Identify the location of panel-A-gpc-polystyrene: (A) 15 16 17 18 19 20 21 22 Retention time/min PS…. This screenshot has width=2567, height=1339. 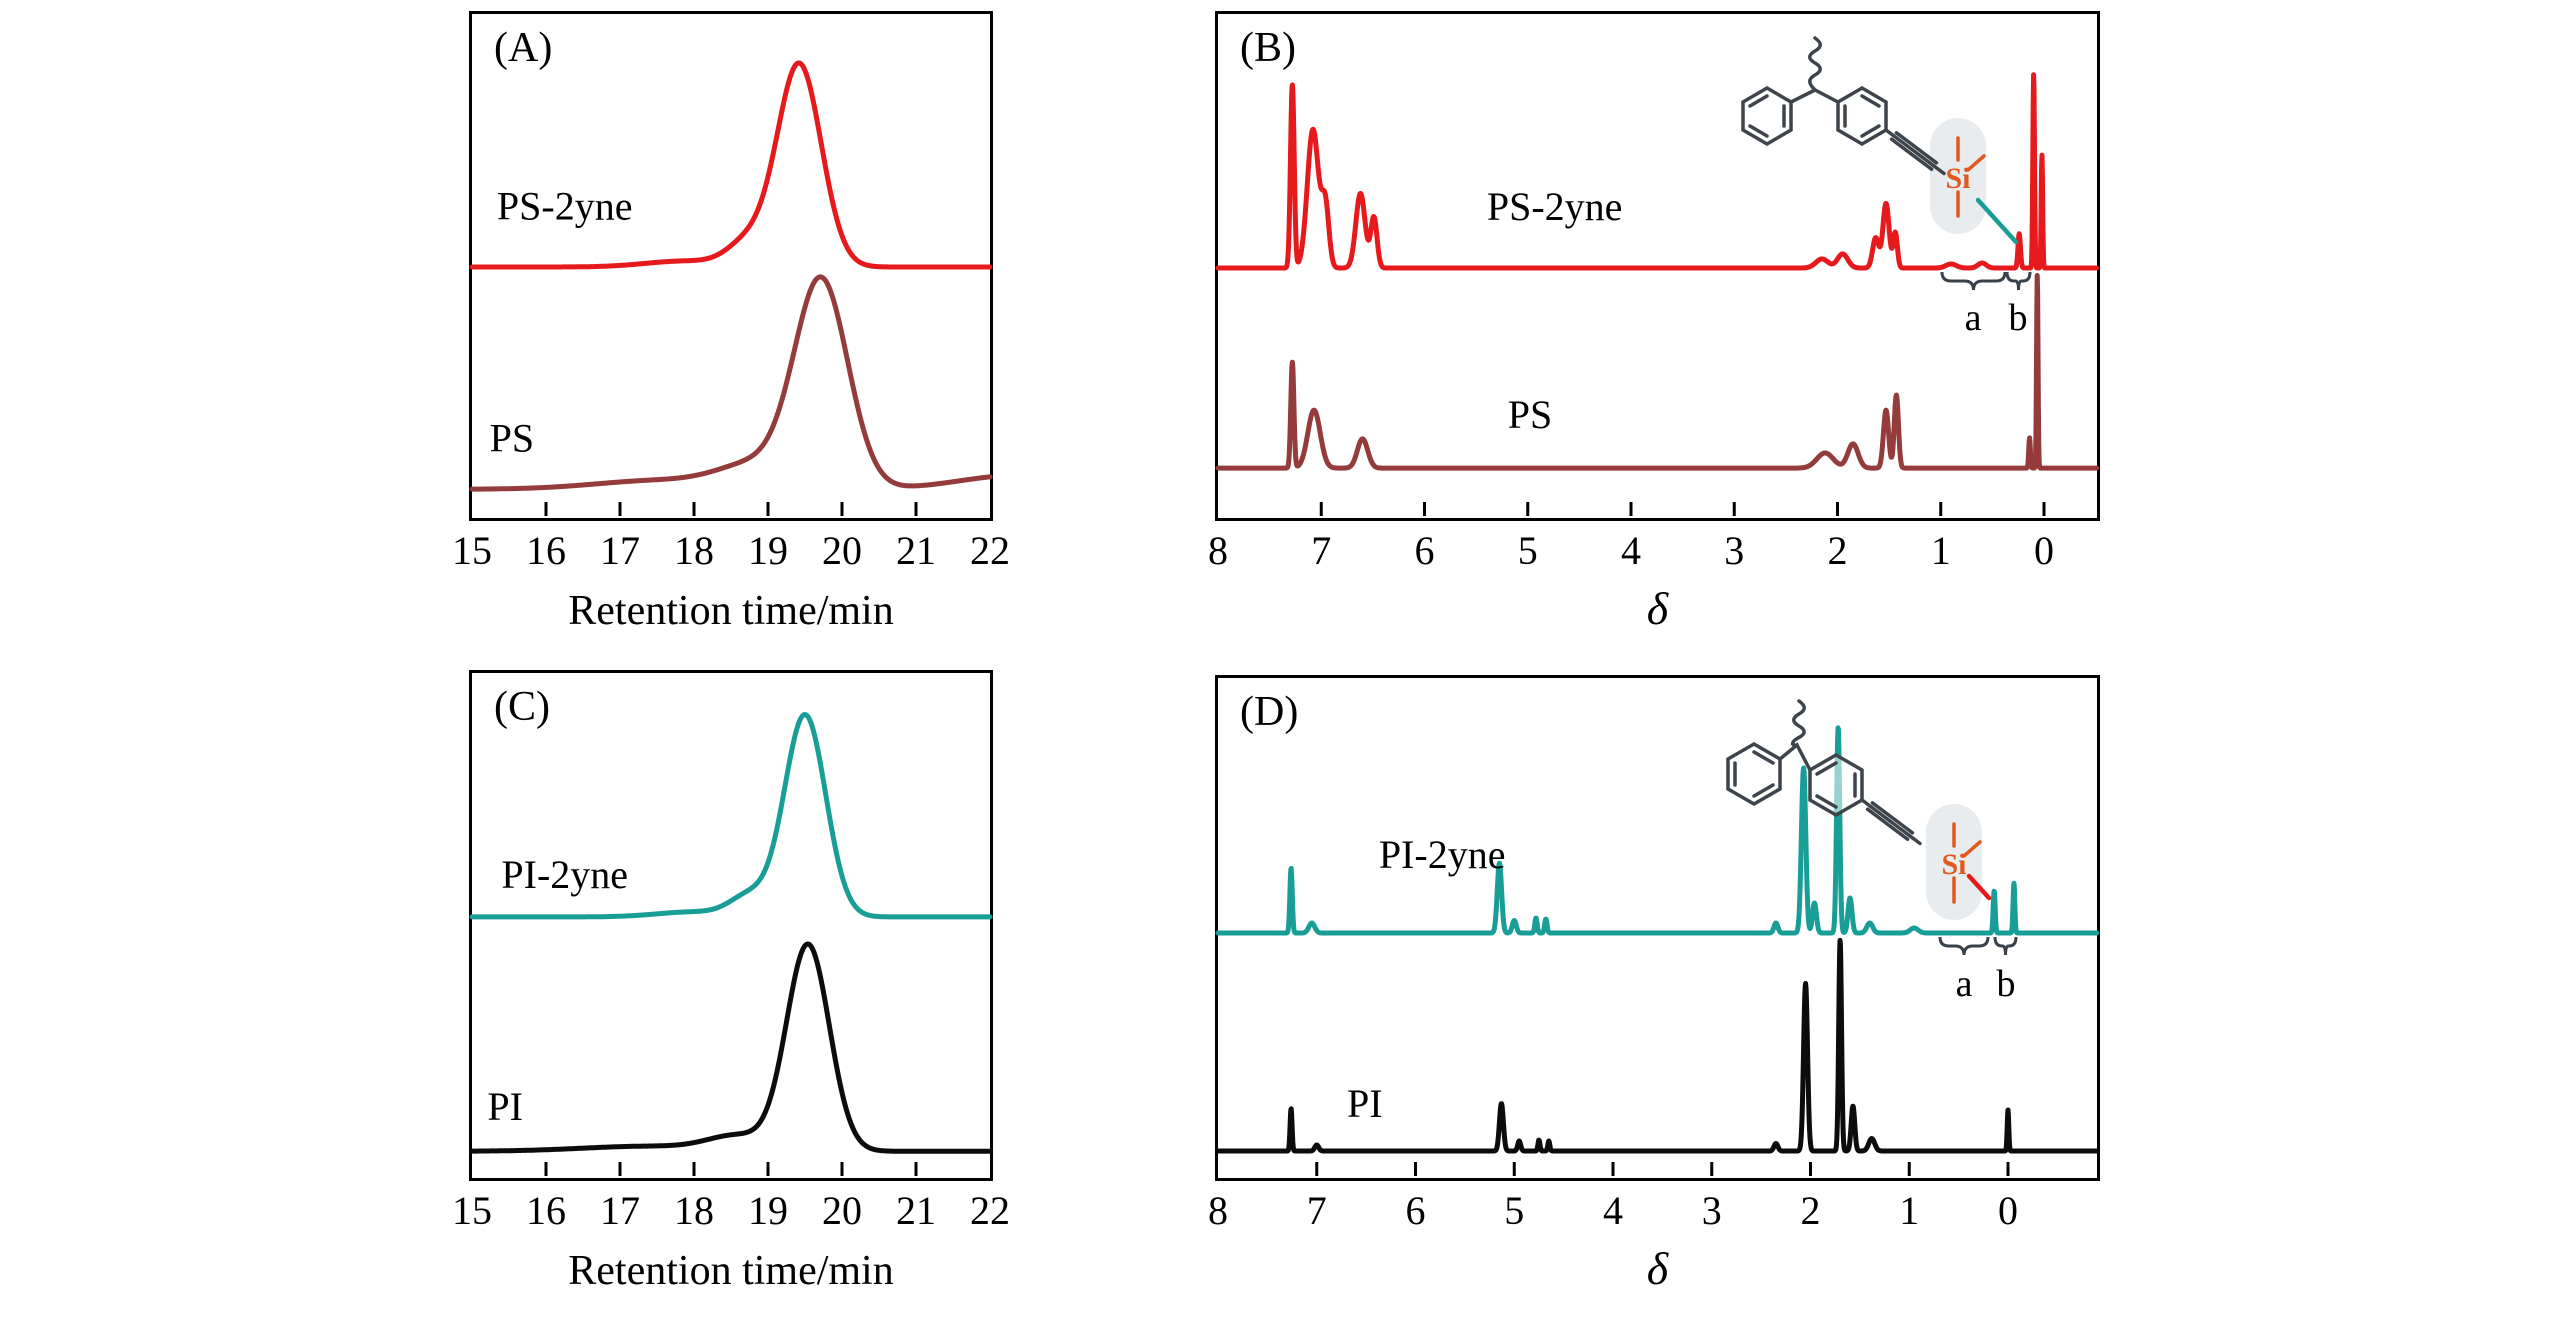
(731, 322).